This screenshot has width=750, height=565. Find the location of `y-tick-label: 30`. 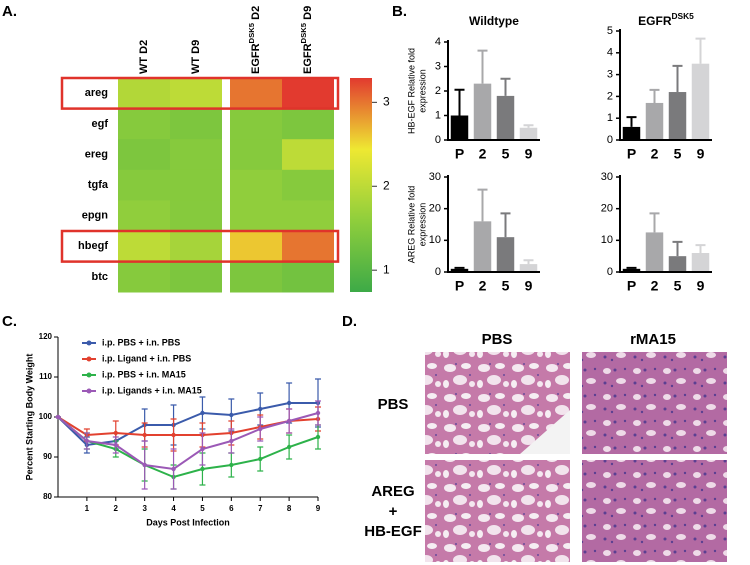

y-tick-label: 30 is located at coordinates (607, 177).